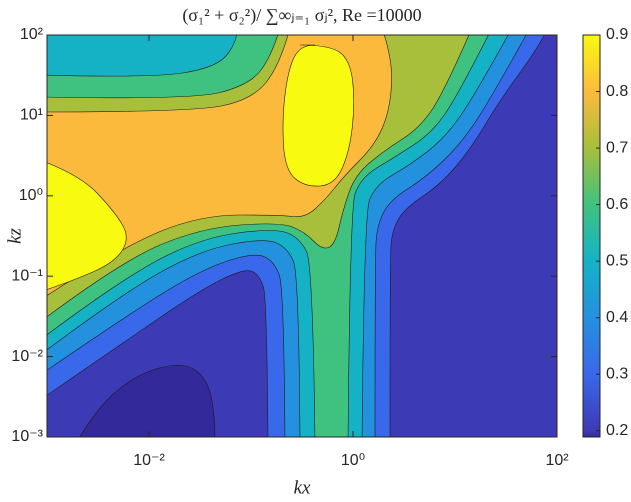 The width and height of the screenshot is (631, 502). Describe the element at coordinates (31, 195) in the screenshot. I see `y-tick-label: 10⁰` at that location.